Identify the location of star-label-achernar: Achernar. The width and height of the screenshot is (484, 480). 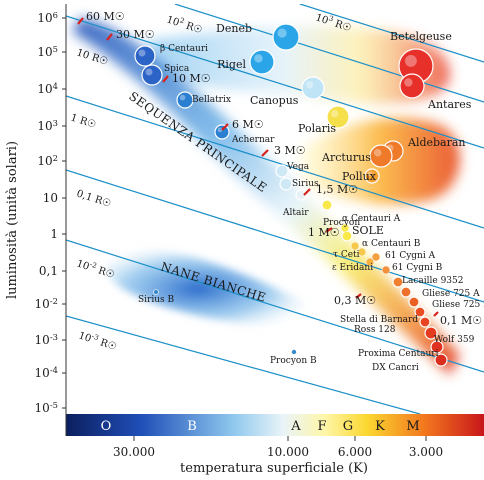
(253, 140).